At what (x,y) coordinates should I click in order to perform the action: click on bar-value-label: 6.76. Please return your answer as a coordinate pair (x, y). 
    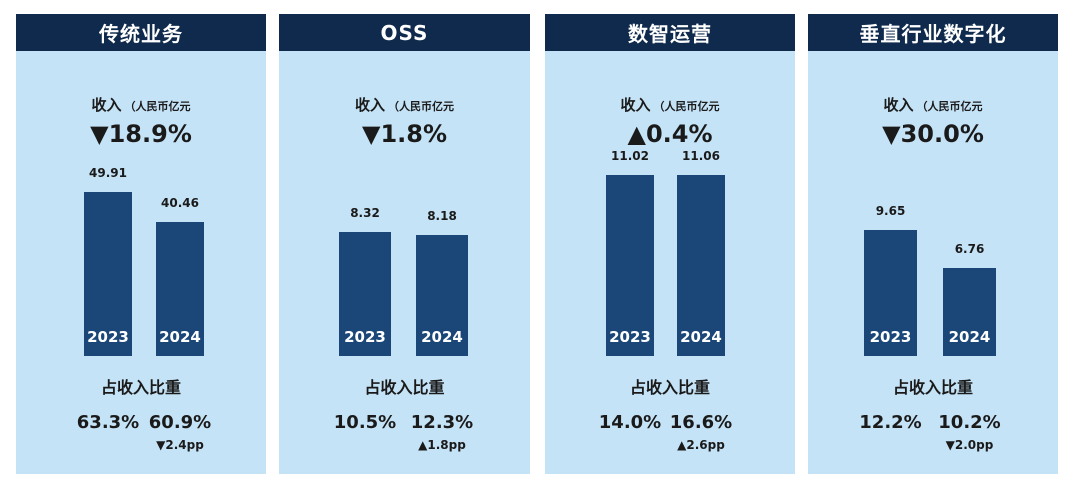
    Looking at the image, I should click on (969, 249).